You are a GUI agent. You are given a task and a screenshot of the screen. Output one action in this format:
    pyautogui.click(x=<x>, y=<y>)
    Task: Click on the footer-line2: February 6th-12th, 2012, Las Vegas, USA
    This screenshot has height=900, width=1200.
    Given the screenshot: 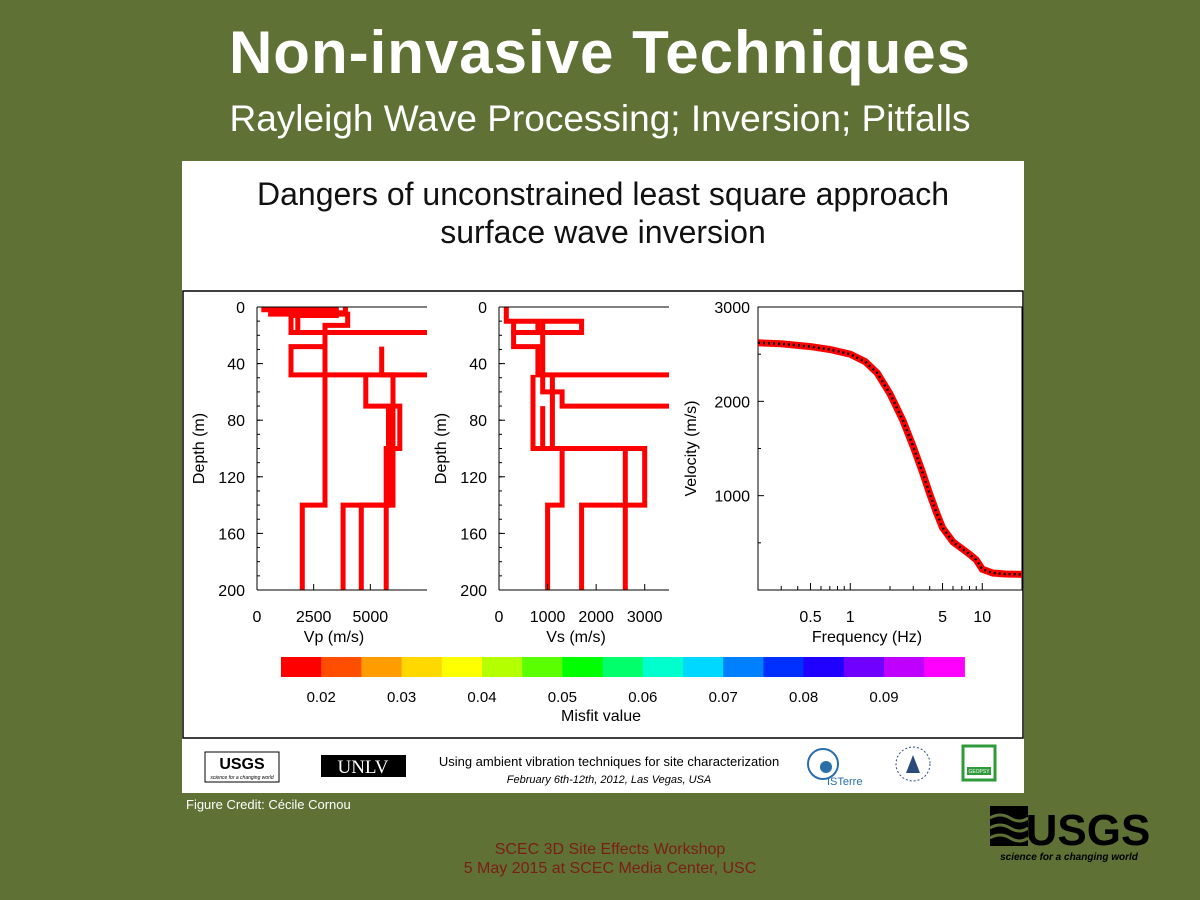 What is the action you would take?
    pyautogui.click(x=609, y=780)
    